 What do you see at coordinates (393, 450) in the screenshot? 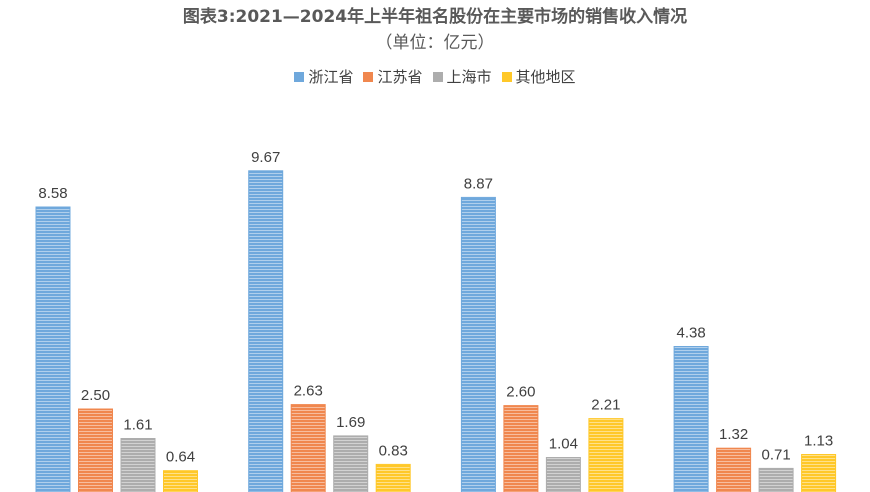
I see `bar-label-other-2: 0.83` at bounding box center [393, 450].